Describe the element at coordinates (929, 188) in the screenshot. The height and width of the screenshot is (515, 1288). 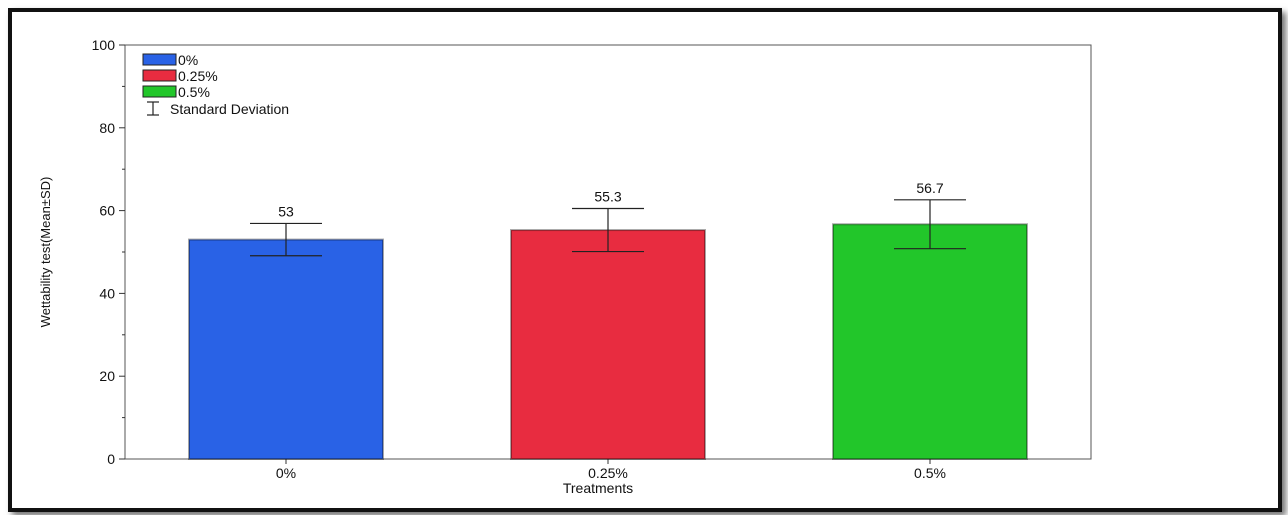
I see `value-label: 56.7` at that location.